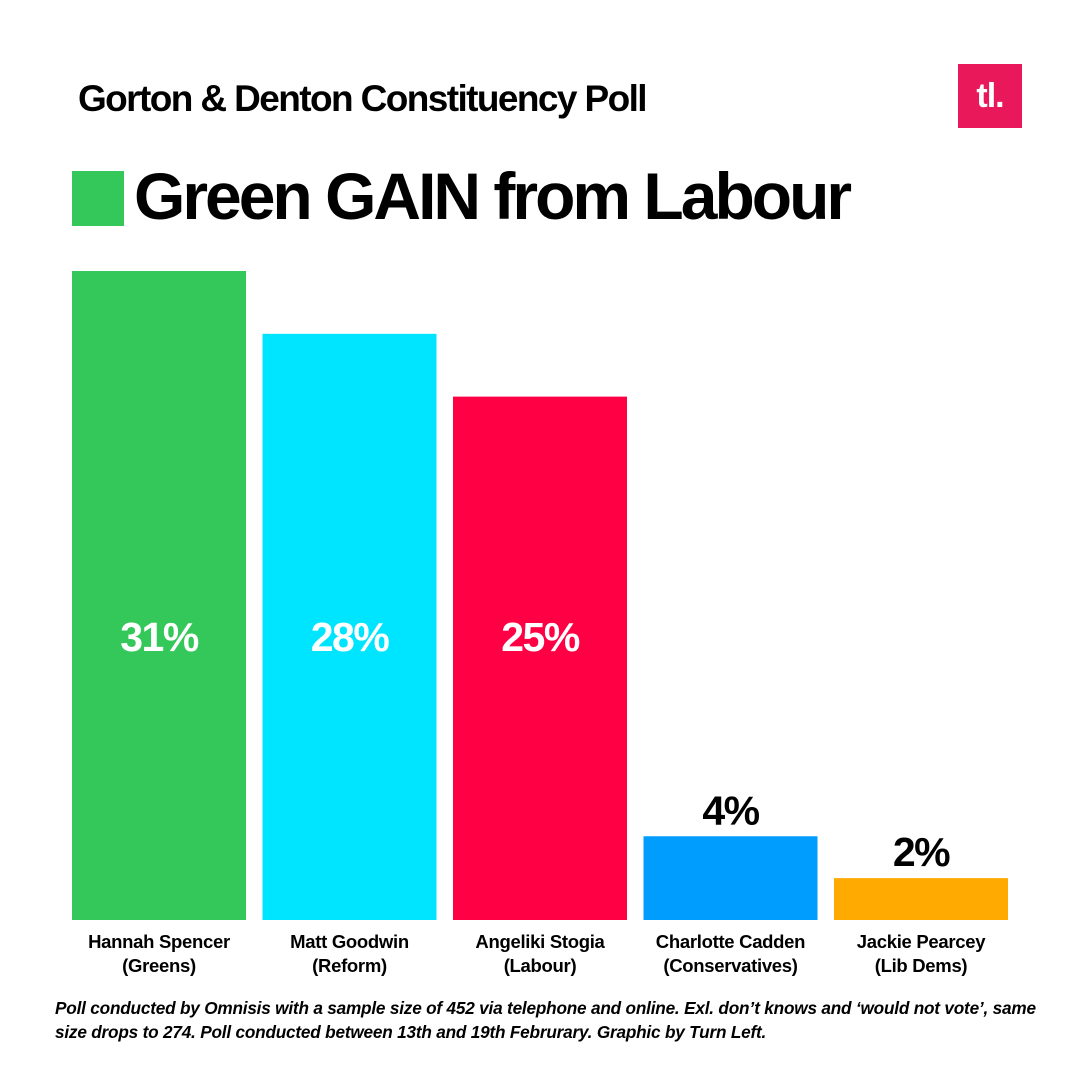 This screenshot has height=1080, width=1080. Describe the element at coordinates (540, 637) in the screenshot. I see `value-label-3: 25%` at that location.